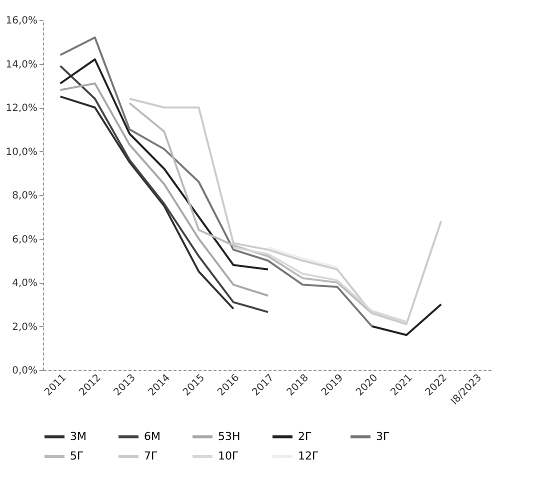 This screenshot has height=482, width=534. I want to click on legend-label: 6M, so click(152, 436).